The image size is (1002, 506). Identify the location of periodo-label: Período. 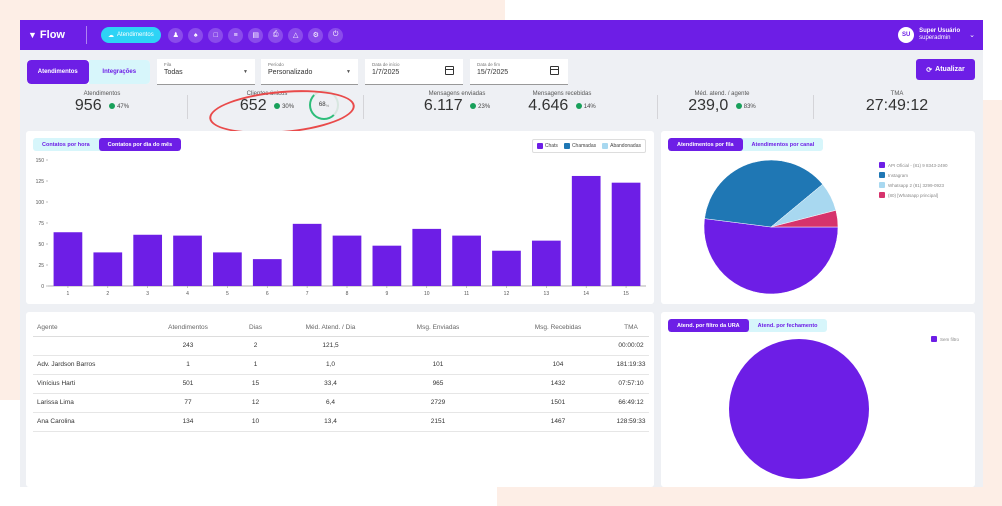
(276, 64).